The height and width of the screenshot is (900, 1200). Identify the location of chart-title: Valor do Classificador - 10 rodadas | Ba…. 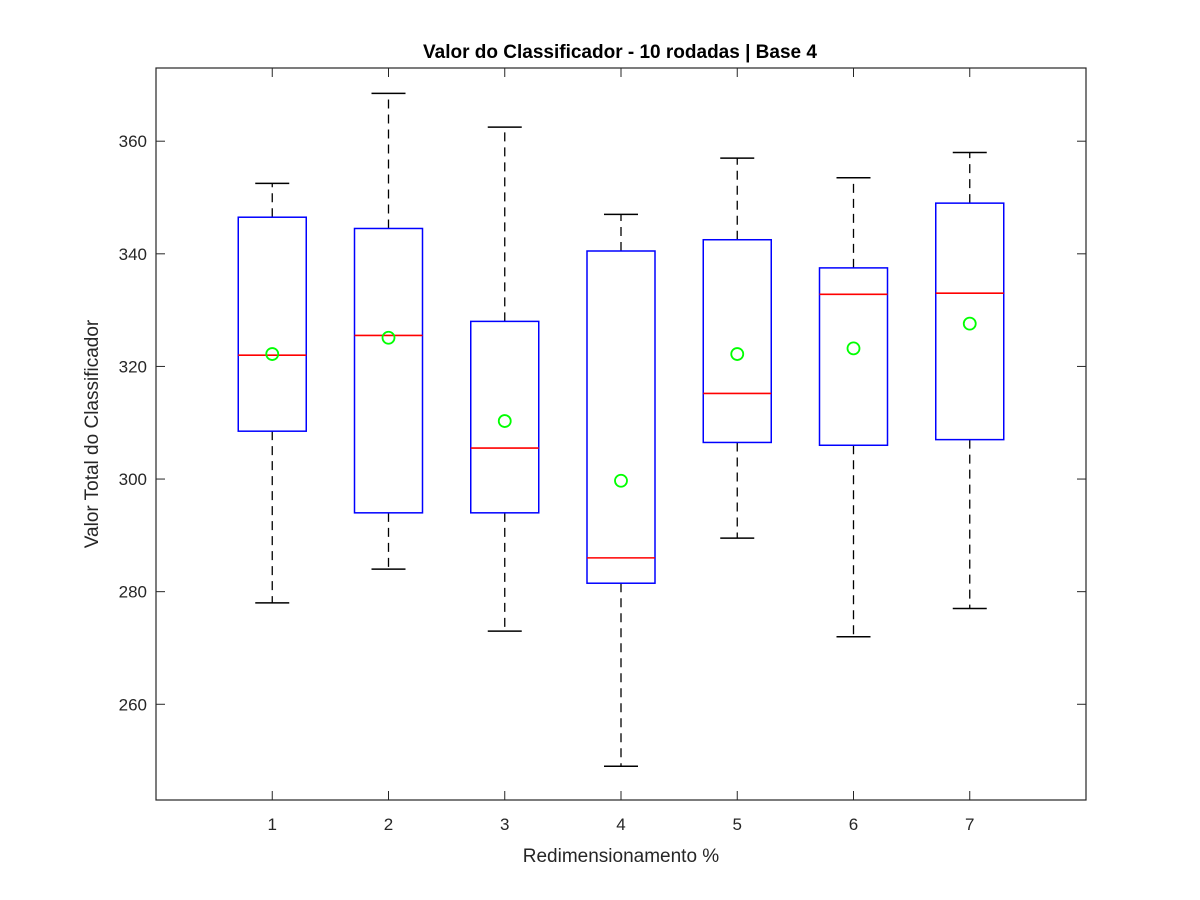
(620, 52).